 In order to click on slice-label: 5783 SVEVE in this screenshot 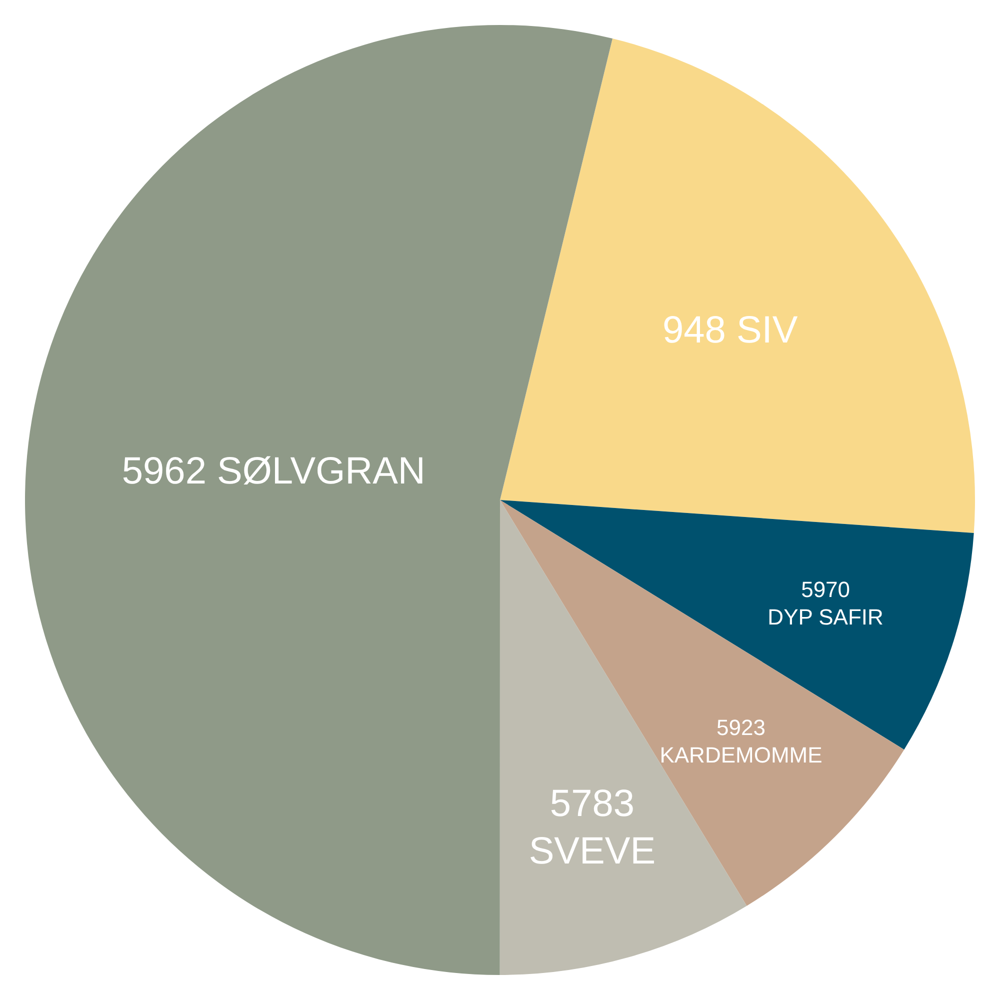, I will do `click(592, 828)`.